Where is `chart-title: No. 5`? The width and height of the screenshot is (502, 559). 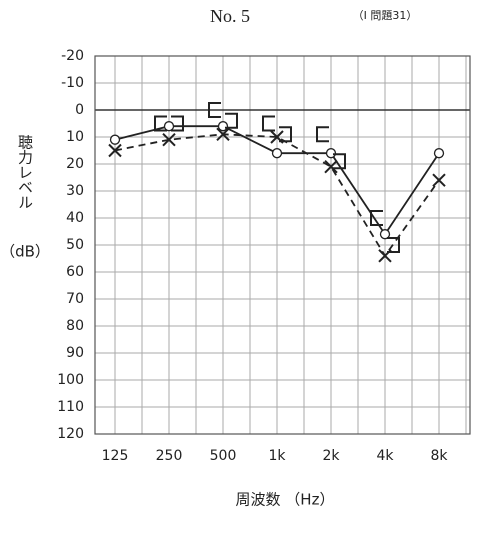
chart-title: No. 5 is located at coordinates (230, 16).